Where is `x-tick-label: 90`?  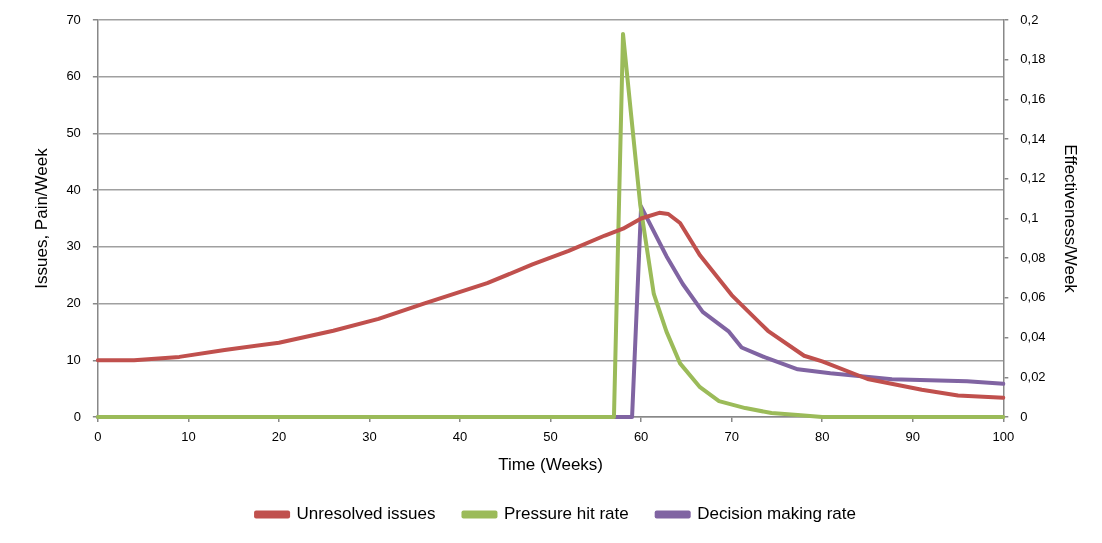 x-tick-label: 90 is located at coordinates (912, 437).